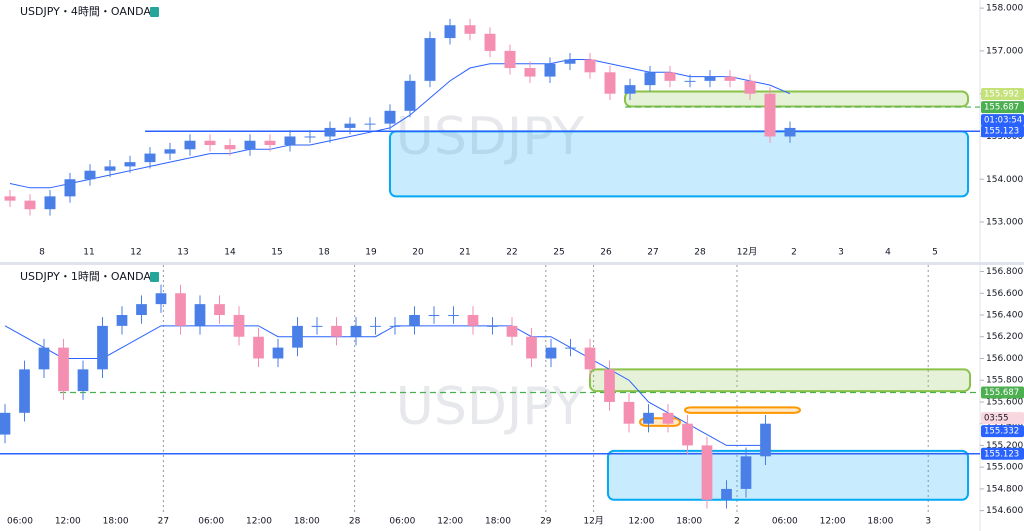  I want to click on y-tick-label: 154.800, so click(1004, 489).